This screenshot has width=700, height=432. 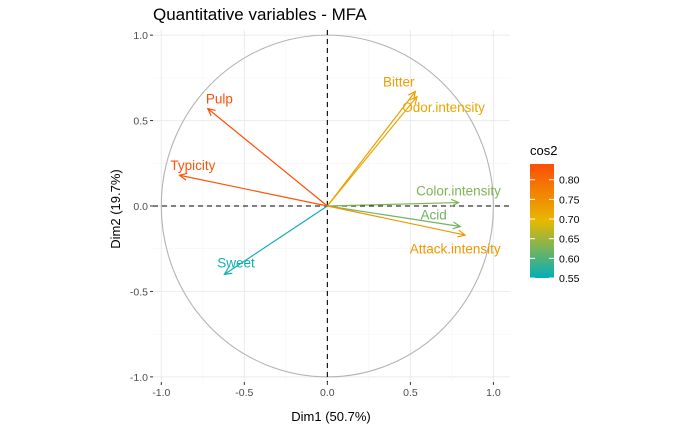 What do you see at coordinates (260, 14) in the screenshot?
I see `chart-title: Quantitative variables - MFA` at bounding box center [260, 14].